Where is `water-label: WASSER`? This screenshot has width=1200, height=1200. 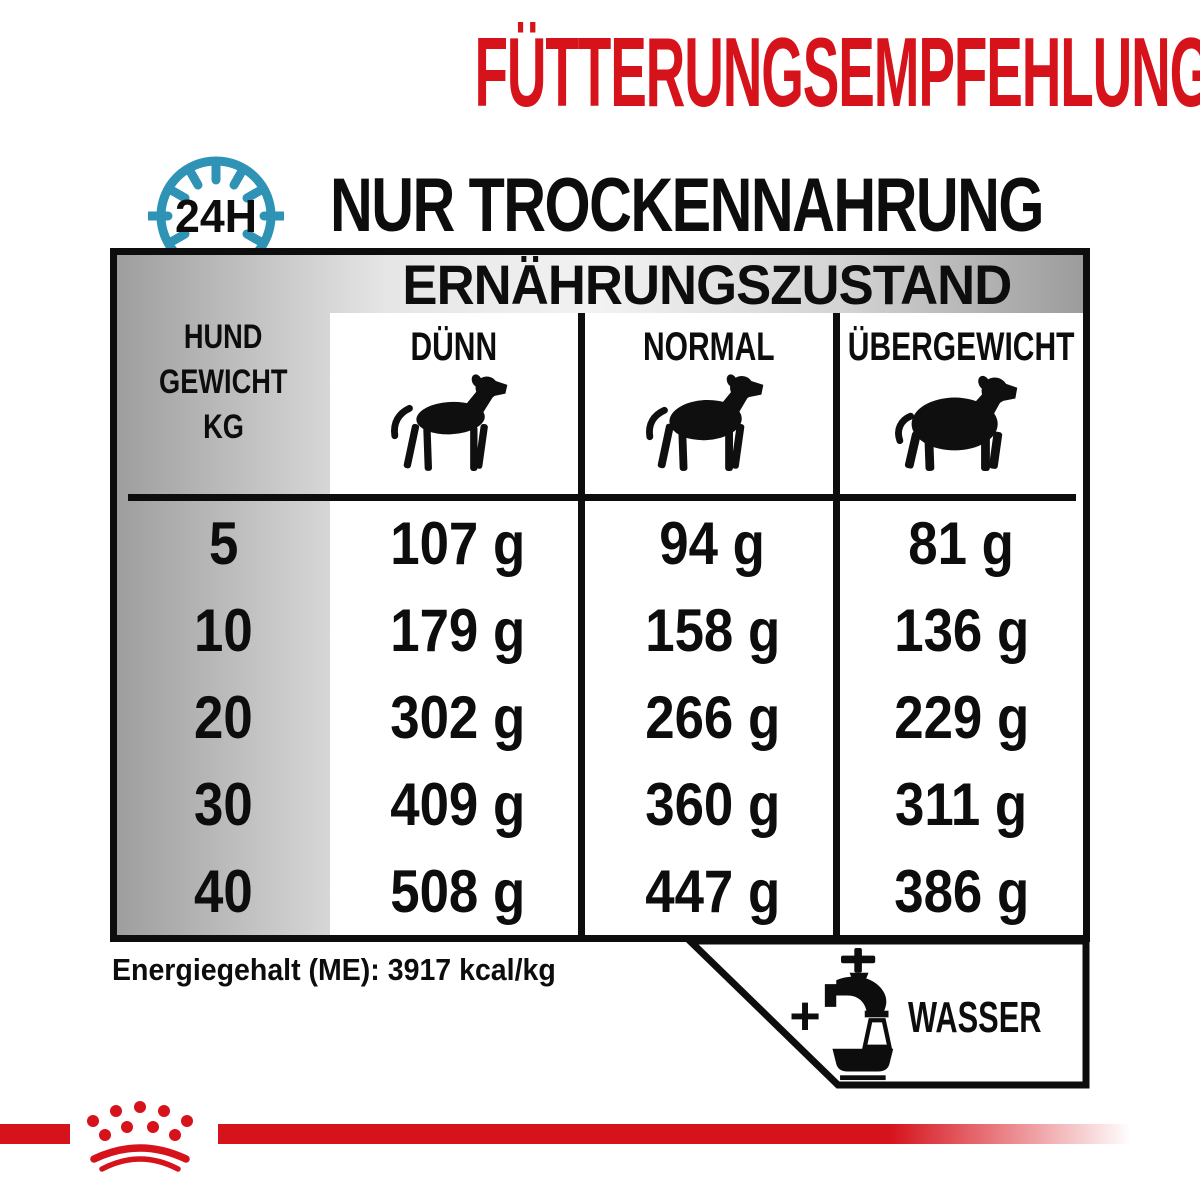
water-label: WASSER is located at coordinates (975, 1017).